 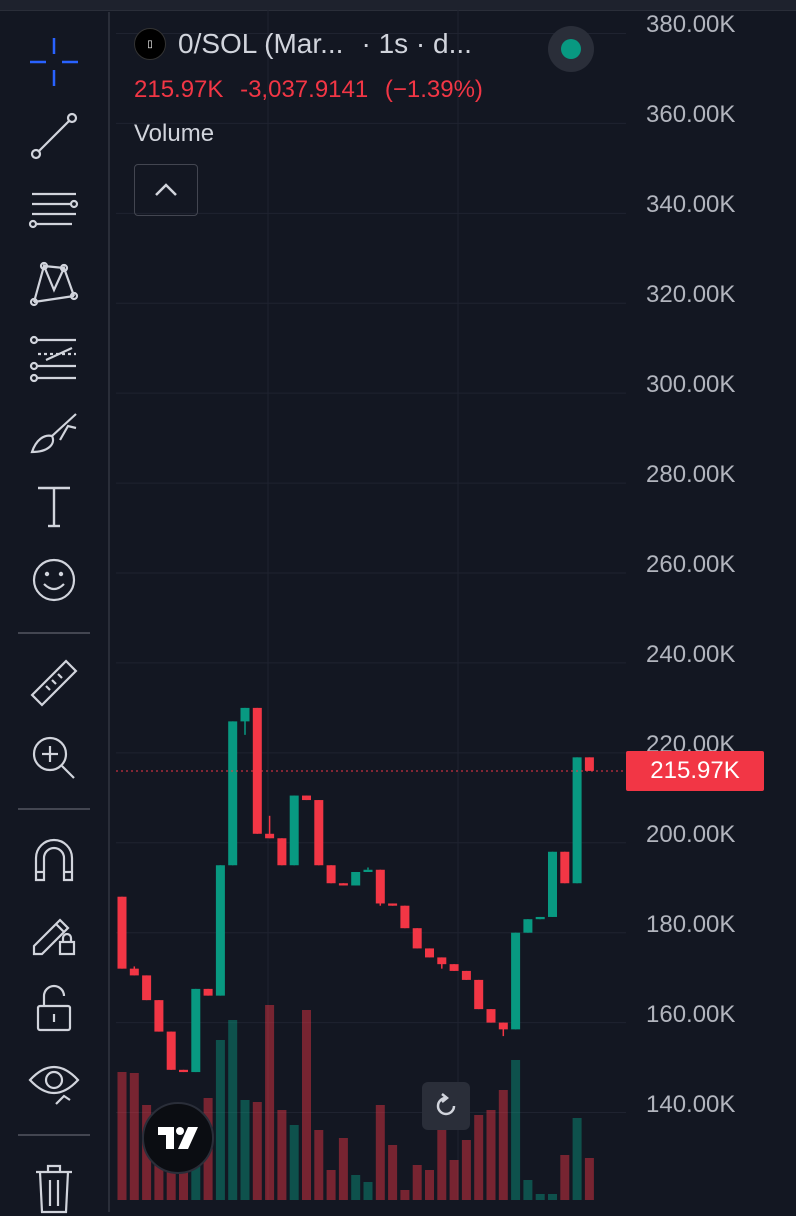 What do you see at coordinates (54, 506) in the screenshot?
I see `text-tool` at bounding box center [54, 506].